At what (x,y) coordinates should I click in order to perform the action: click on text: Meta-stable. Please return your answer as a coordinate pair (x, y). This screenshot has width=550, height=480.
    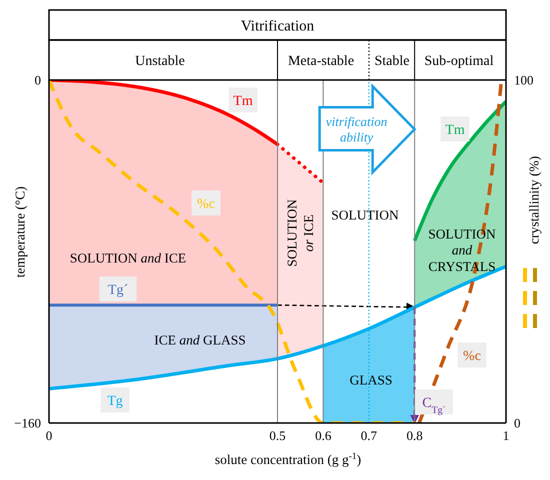
    Looking at the image, I should click on (321, 61).